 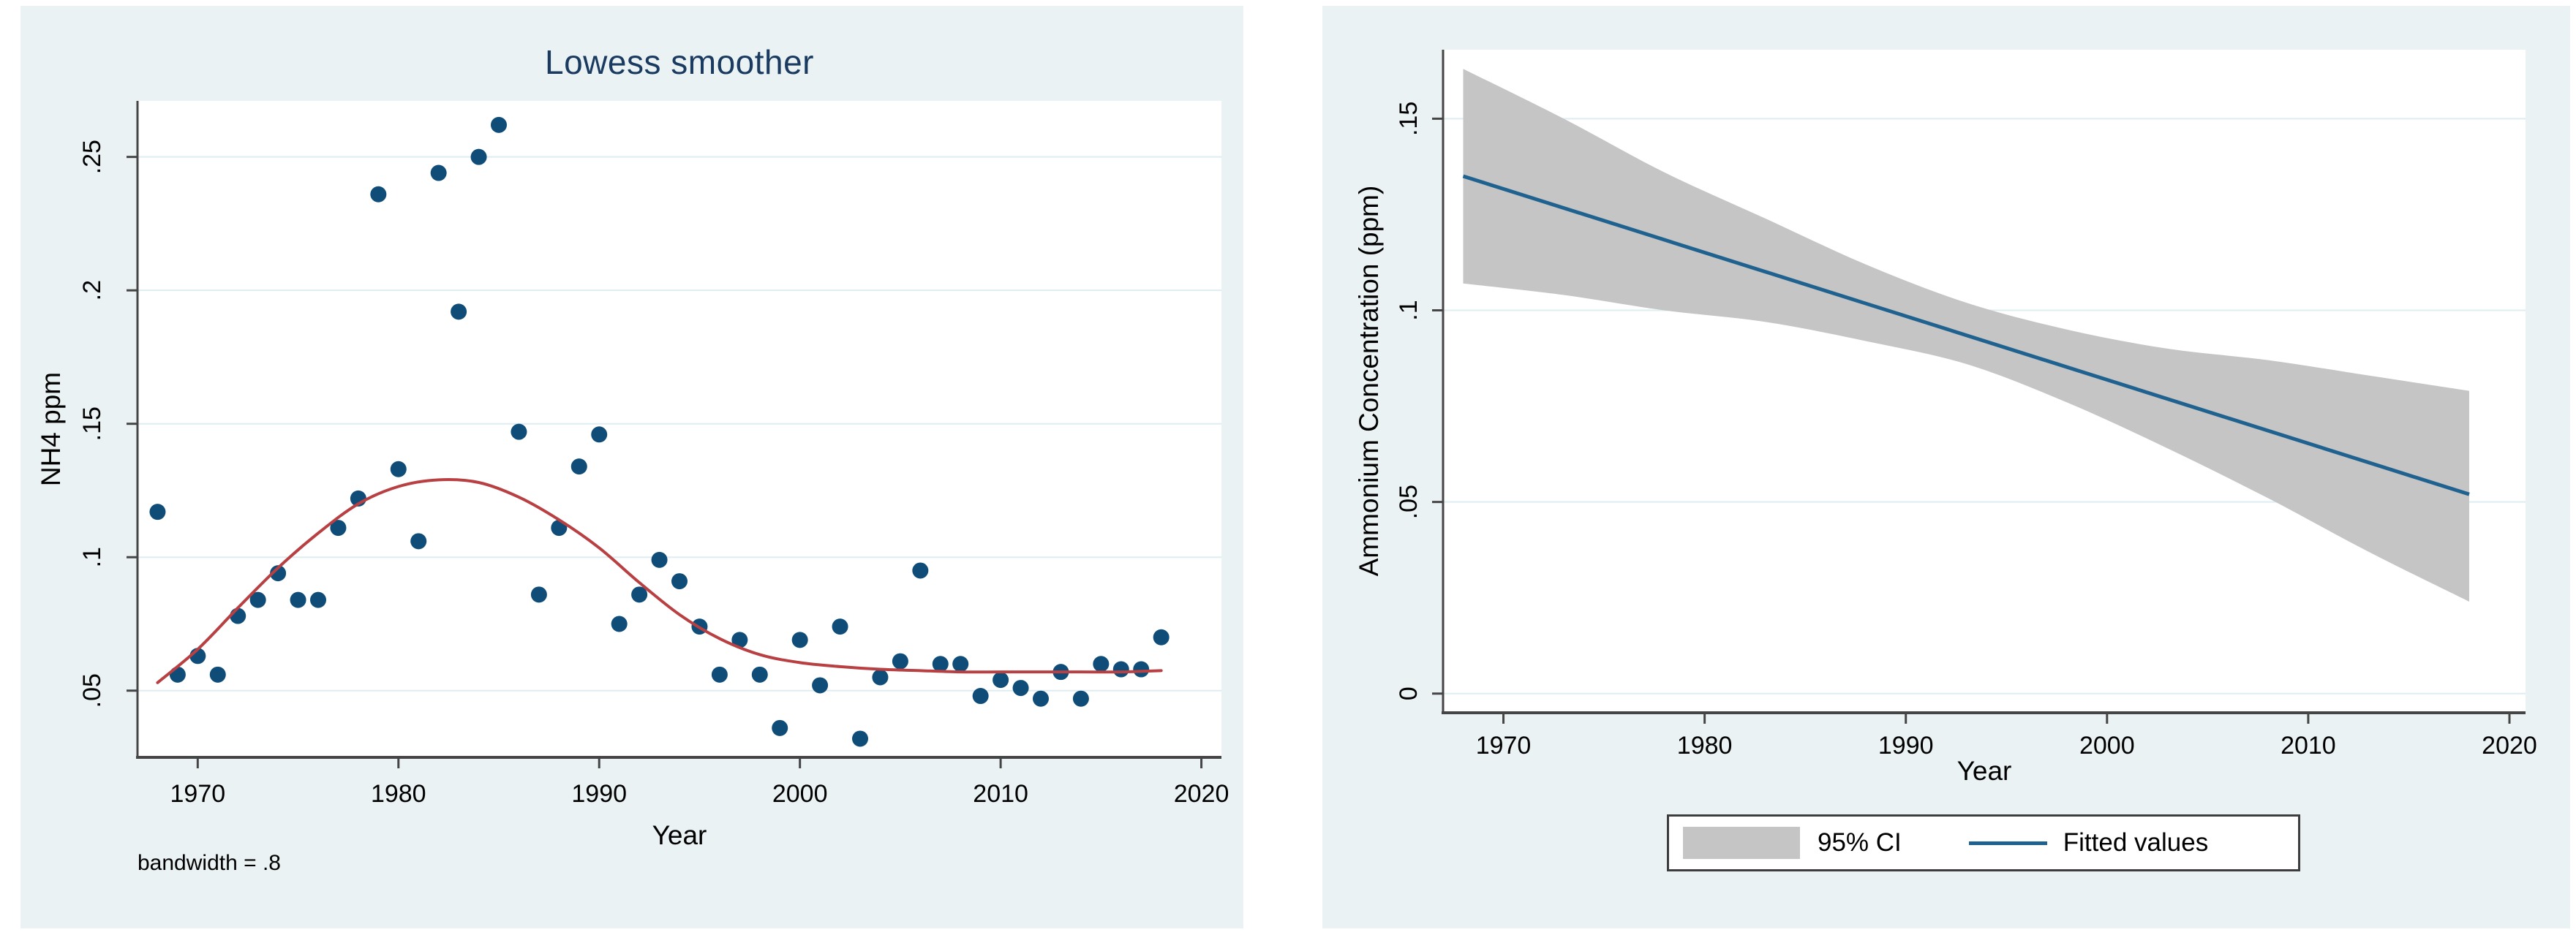 What do you see at coordinates (1369, 381) in the screenshot?
I see `y-axis-title: Ammonium Concentration (ppm)` at bounding box center [1369, 381].